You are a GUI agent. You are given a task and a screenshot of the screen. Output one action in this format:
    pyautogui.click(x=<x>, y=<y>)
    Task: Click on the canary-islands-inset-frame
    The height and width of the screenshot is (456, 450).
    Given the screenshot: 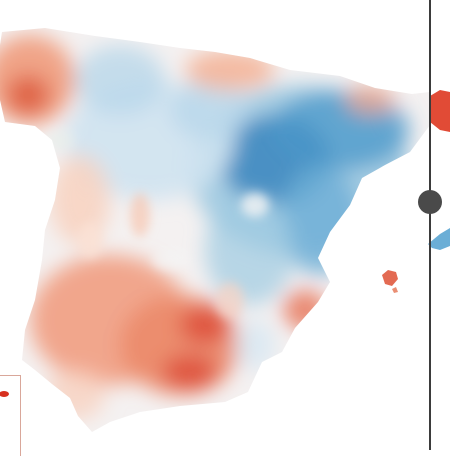 What is the action you would take?
    pyautogui.click(x=10, y=415)
    